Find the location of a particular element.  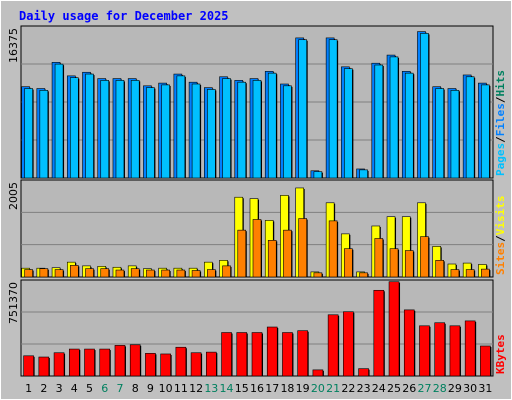

x-tick-label: 3 is located at coordinates (59, 388).